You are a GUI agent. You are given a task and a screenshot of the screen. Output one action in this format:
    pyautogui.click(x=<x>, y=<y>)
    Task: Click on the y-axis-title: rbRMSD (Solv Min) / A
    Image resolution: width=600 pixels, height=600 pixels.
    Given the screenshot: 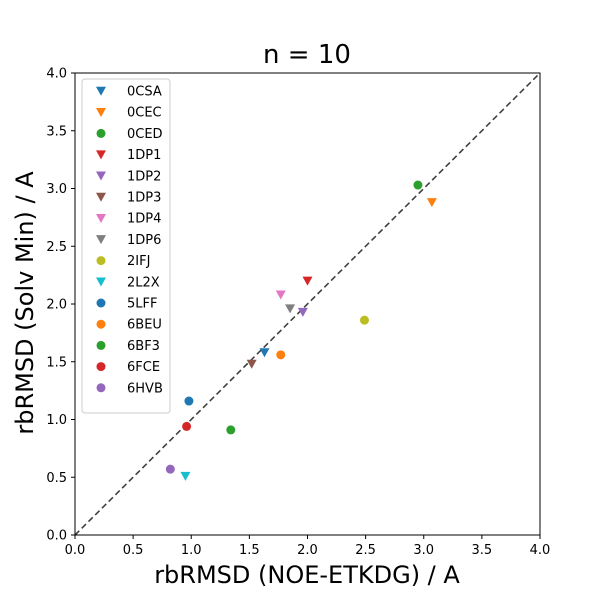 What is the action you would take?
    pyautogui.click(x=25, y=303)
    